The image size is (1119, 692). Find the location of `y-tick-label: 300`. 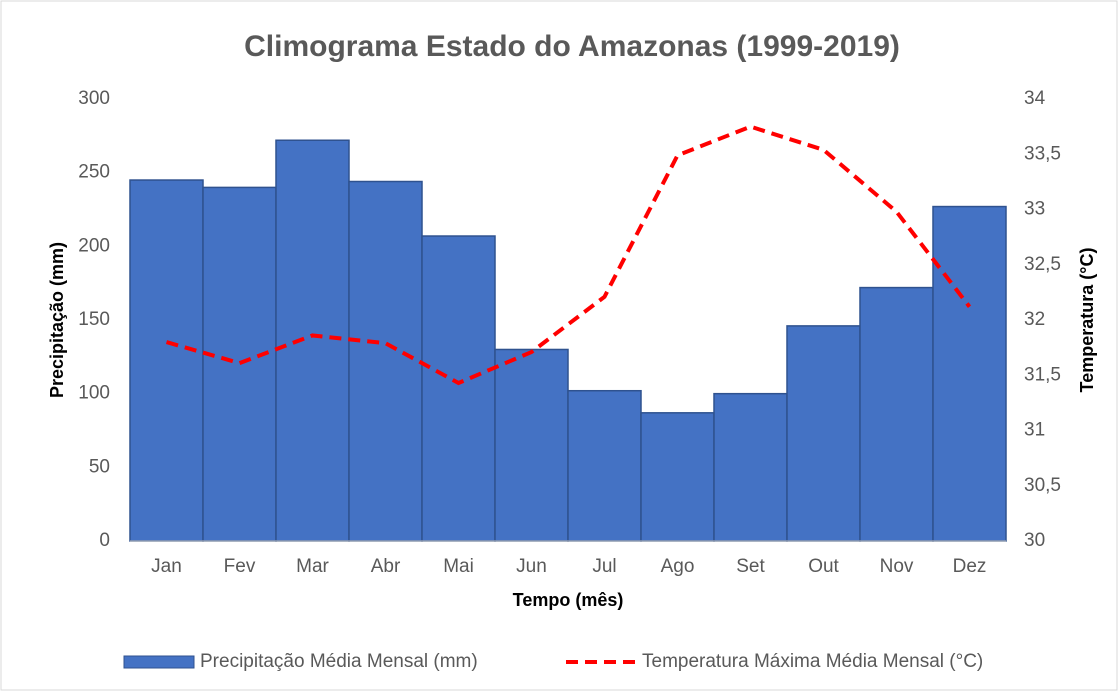

y-tick-label: 300 is located at coordinates (94, 98).